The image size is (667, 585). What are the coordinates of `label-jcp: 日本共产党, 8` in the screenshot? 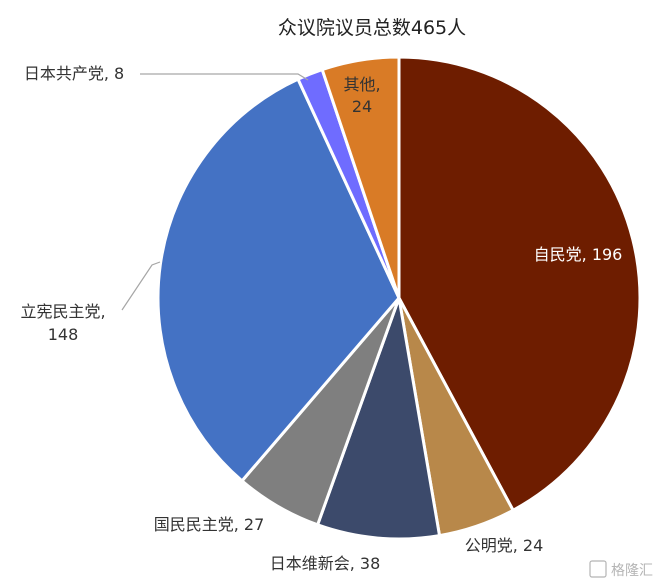 It's located at (74, 73).